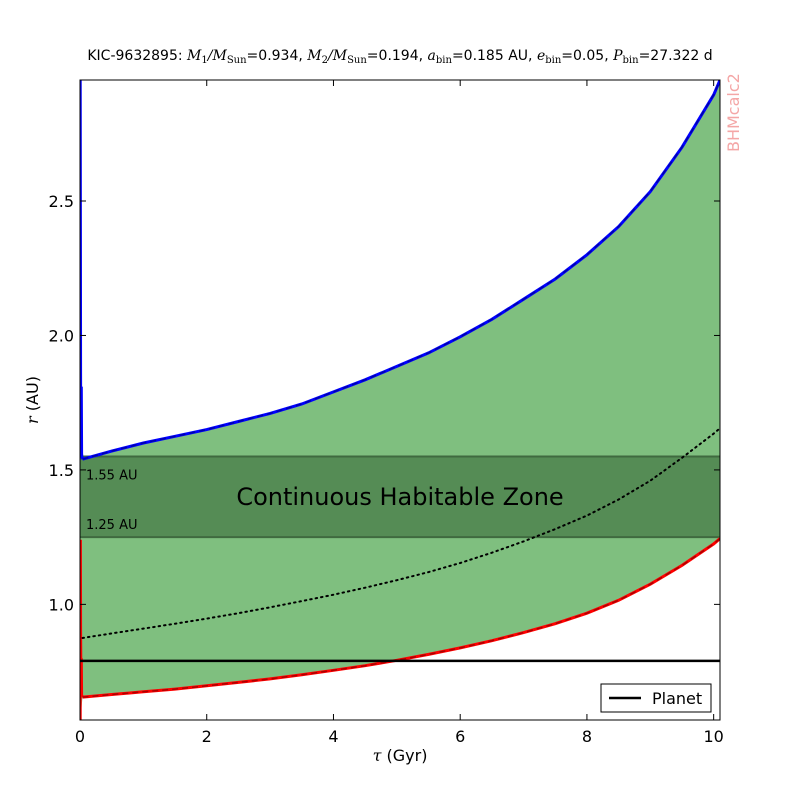 Image resolution: width=800 pixels, height=800 pixels. What do you see at coordinates (61, 604) in the screenshot?
I see `y-tick-label: 1.0` at bounding box center [61, 604].